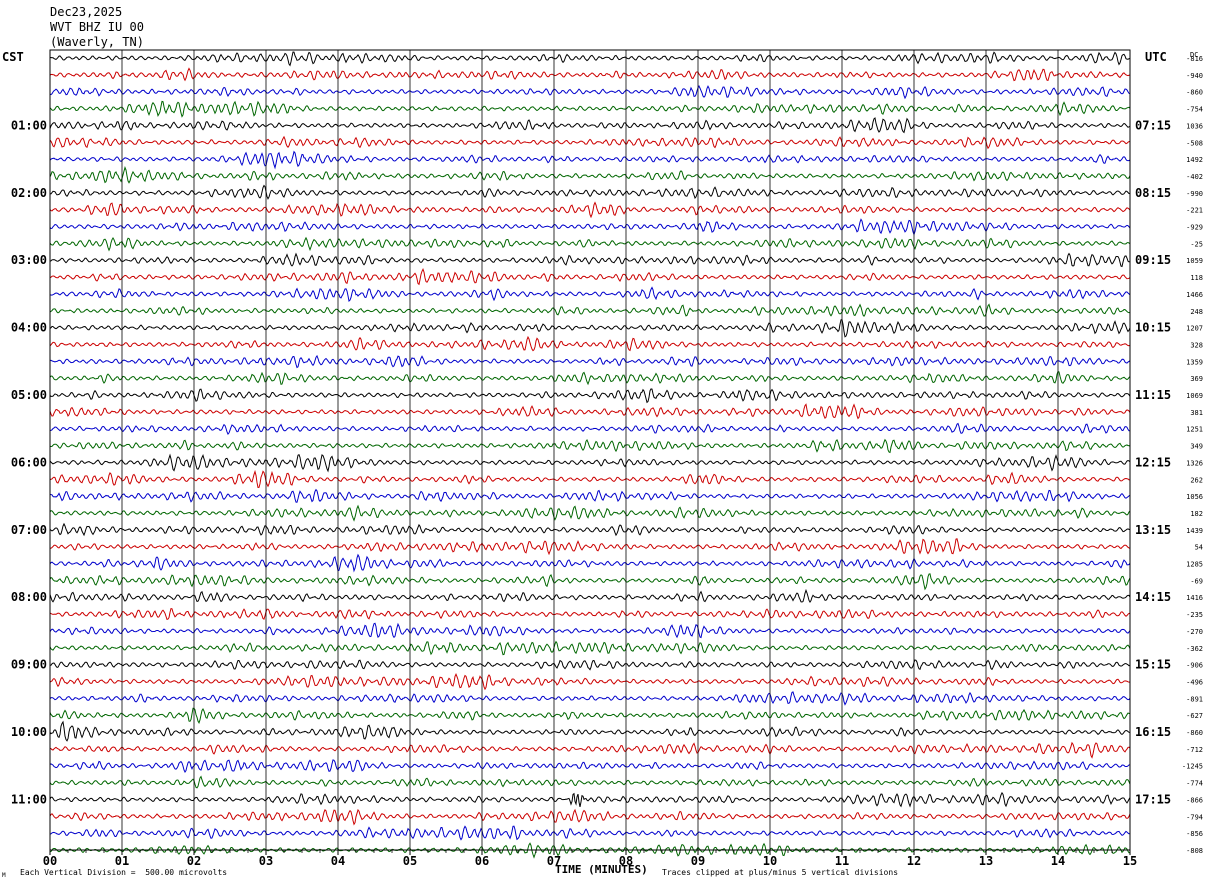 The image size is (1210, 886). Describe the element at coordinates (29, 732) in the screenshot. I see `left-hour-label: 10:00` at that location.